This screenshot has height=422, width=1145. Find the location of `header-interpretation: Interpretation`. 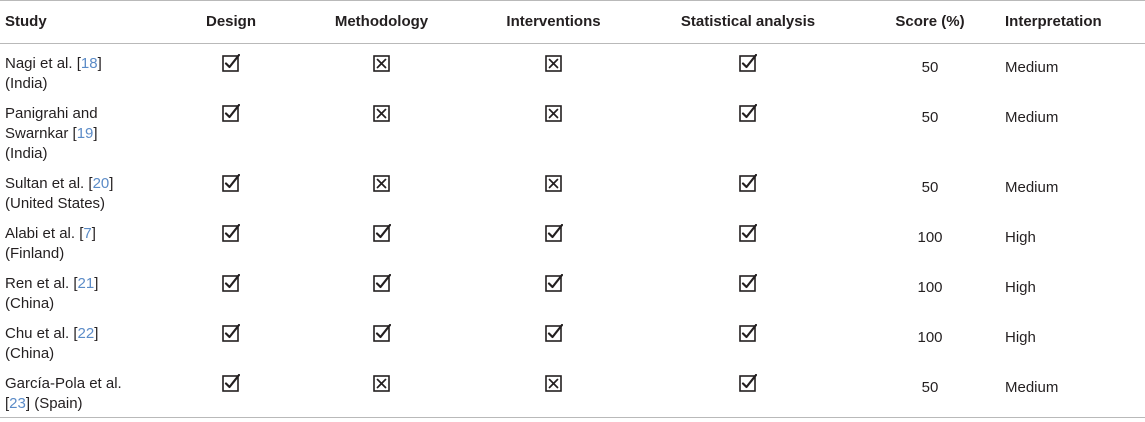

header-interpretation: Interpretation is located at coordinates (1075, 22).